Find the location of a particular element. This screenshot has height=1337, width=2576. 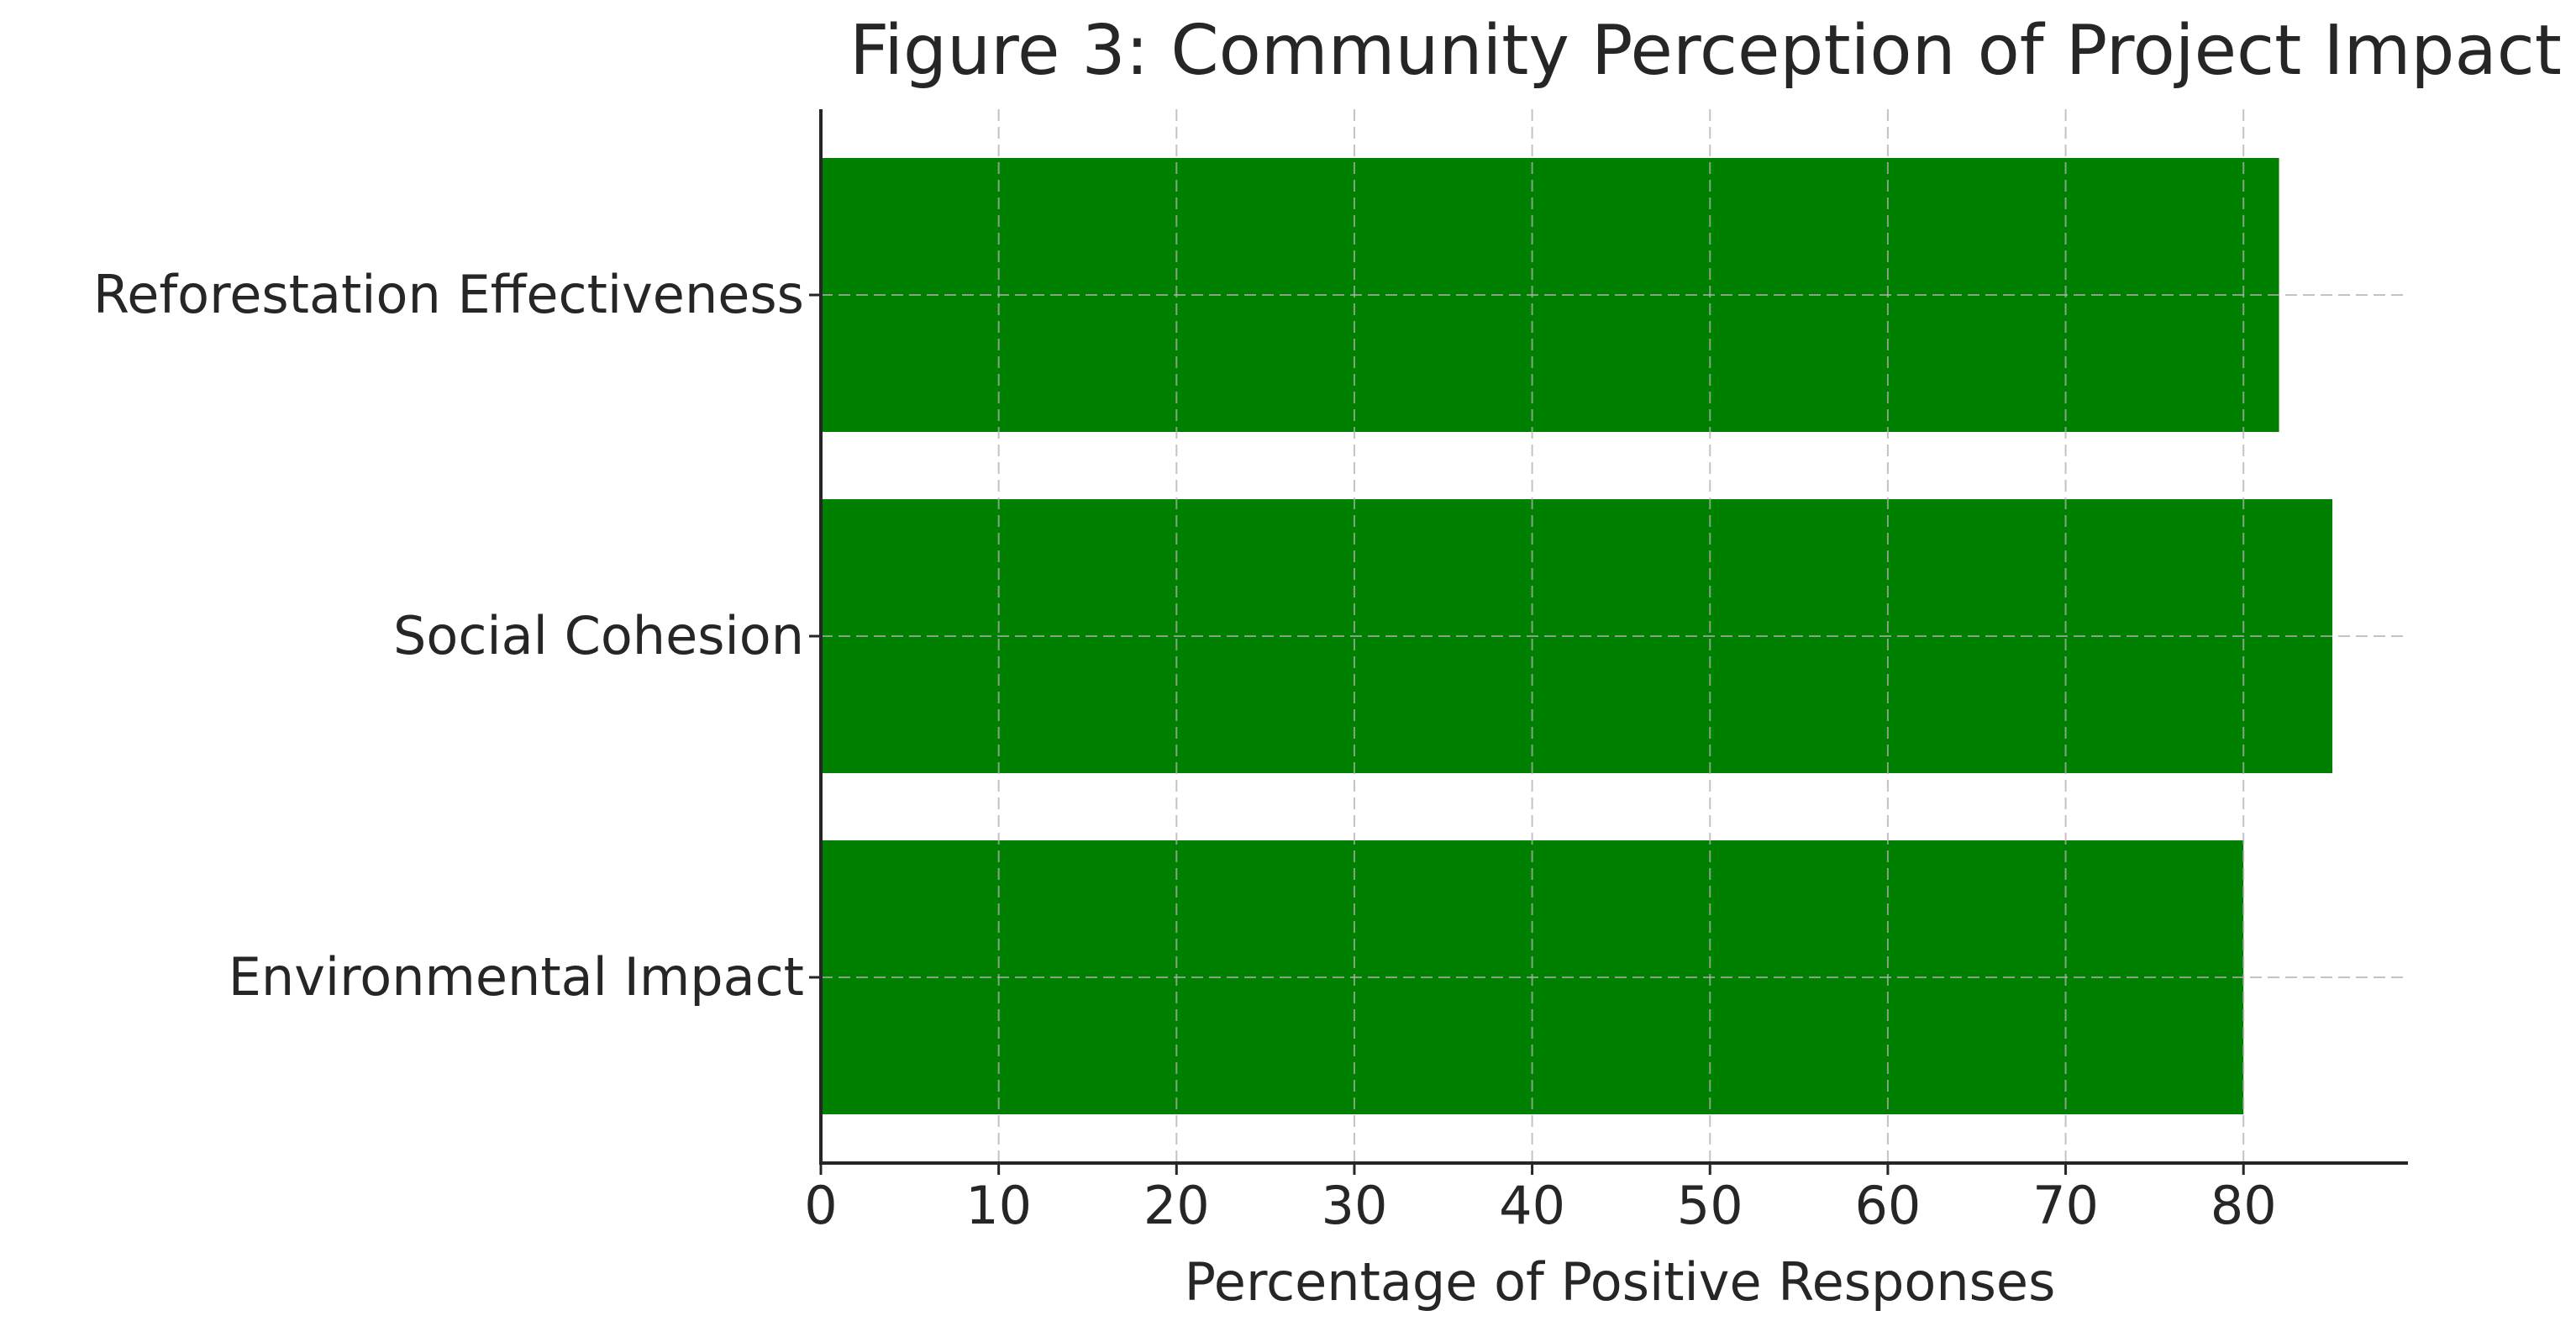

x-tick-label: 70 is located at coordinates (2065, 1205).